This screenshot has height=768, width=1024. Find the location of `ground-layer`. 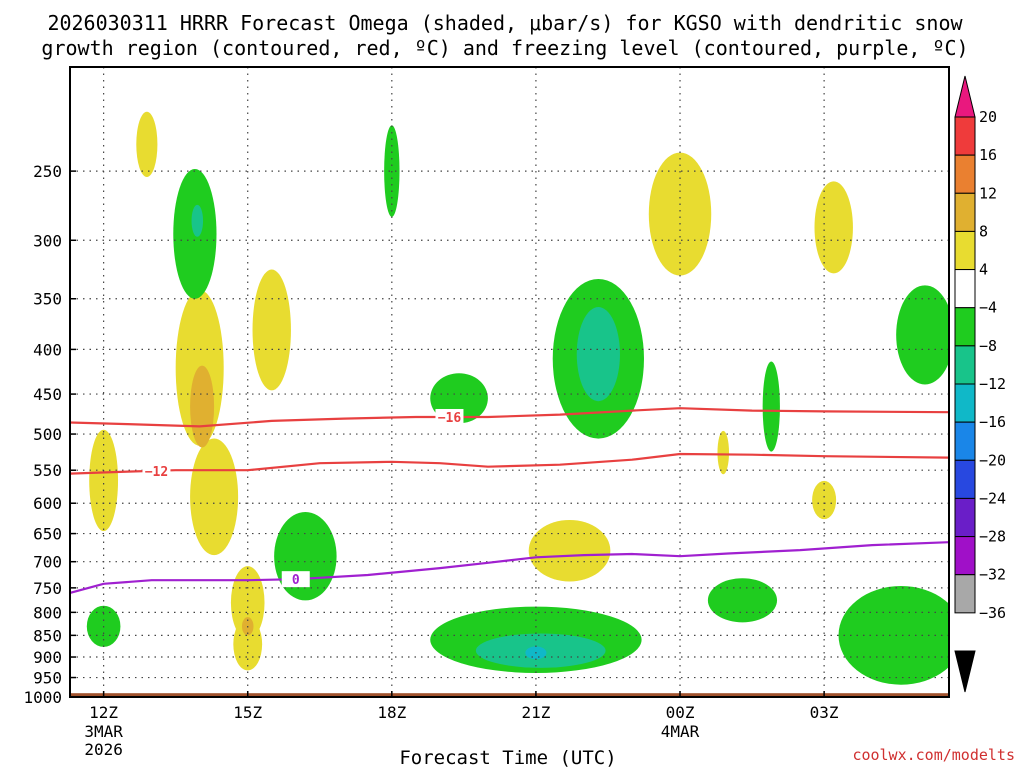

ground-layer is located at coordinates (509, 695).